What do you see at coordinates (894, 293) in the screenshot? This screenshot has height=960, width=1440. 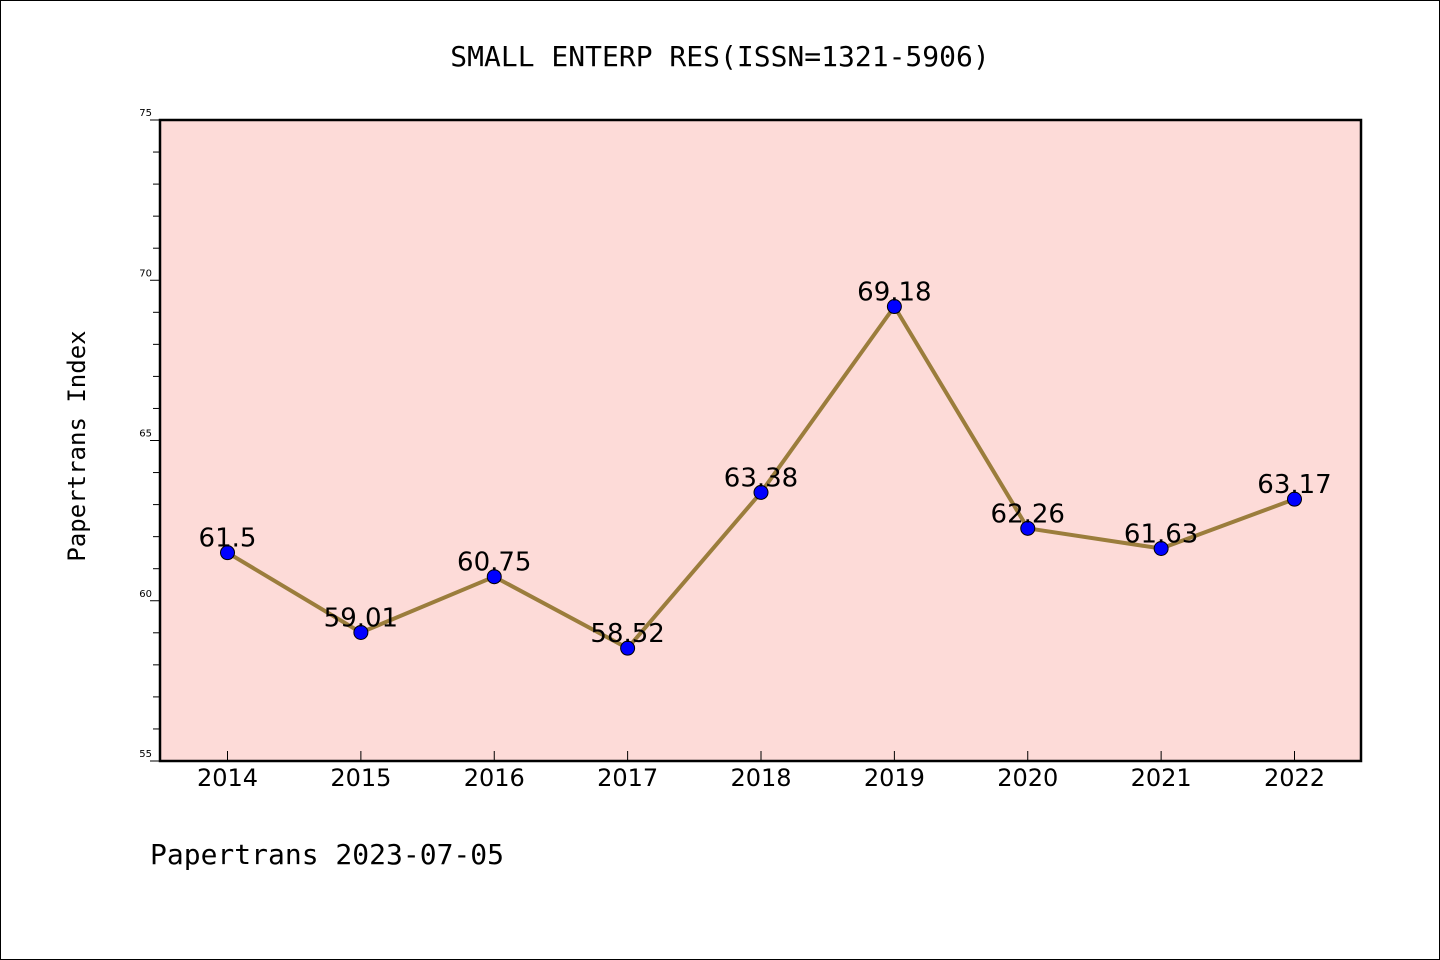 I see `data-label: 69.18` at bounding box center [894, 293].